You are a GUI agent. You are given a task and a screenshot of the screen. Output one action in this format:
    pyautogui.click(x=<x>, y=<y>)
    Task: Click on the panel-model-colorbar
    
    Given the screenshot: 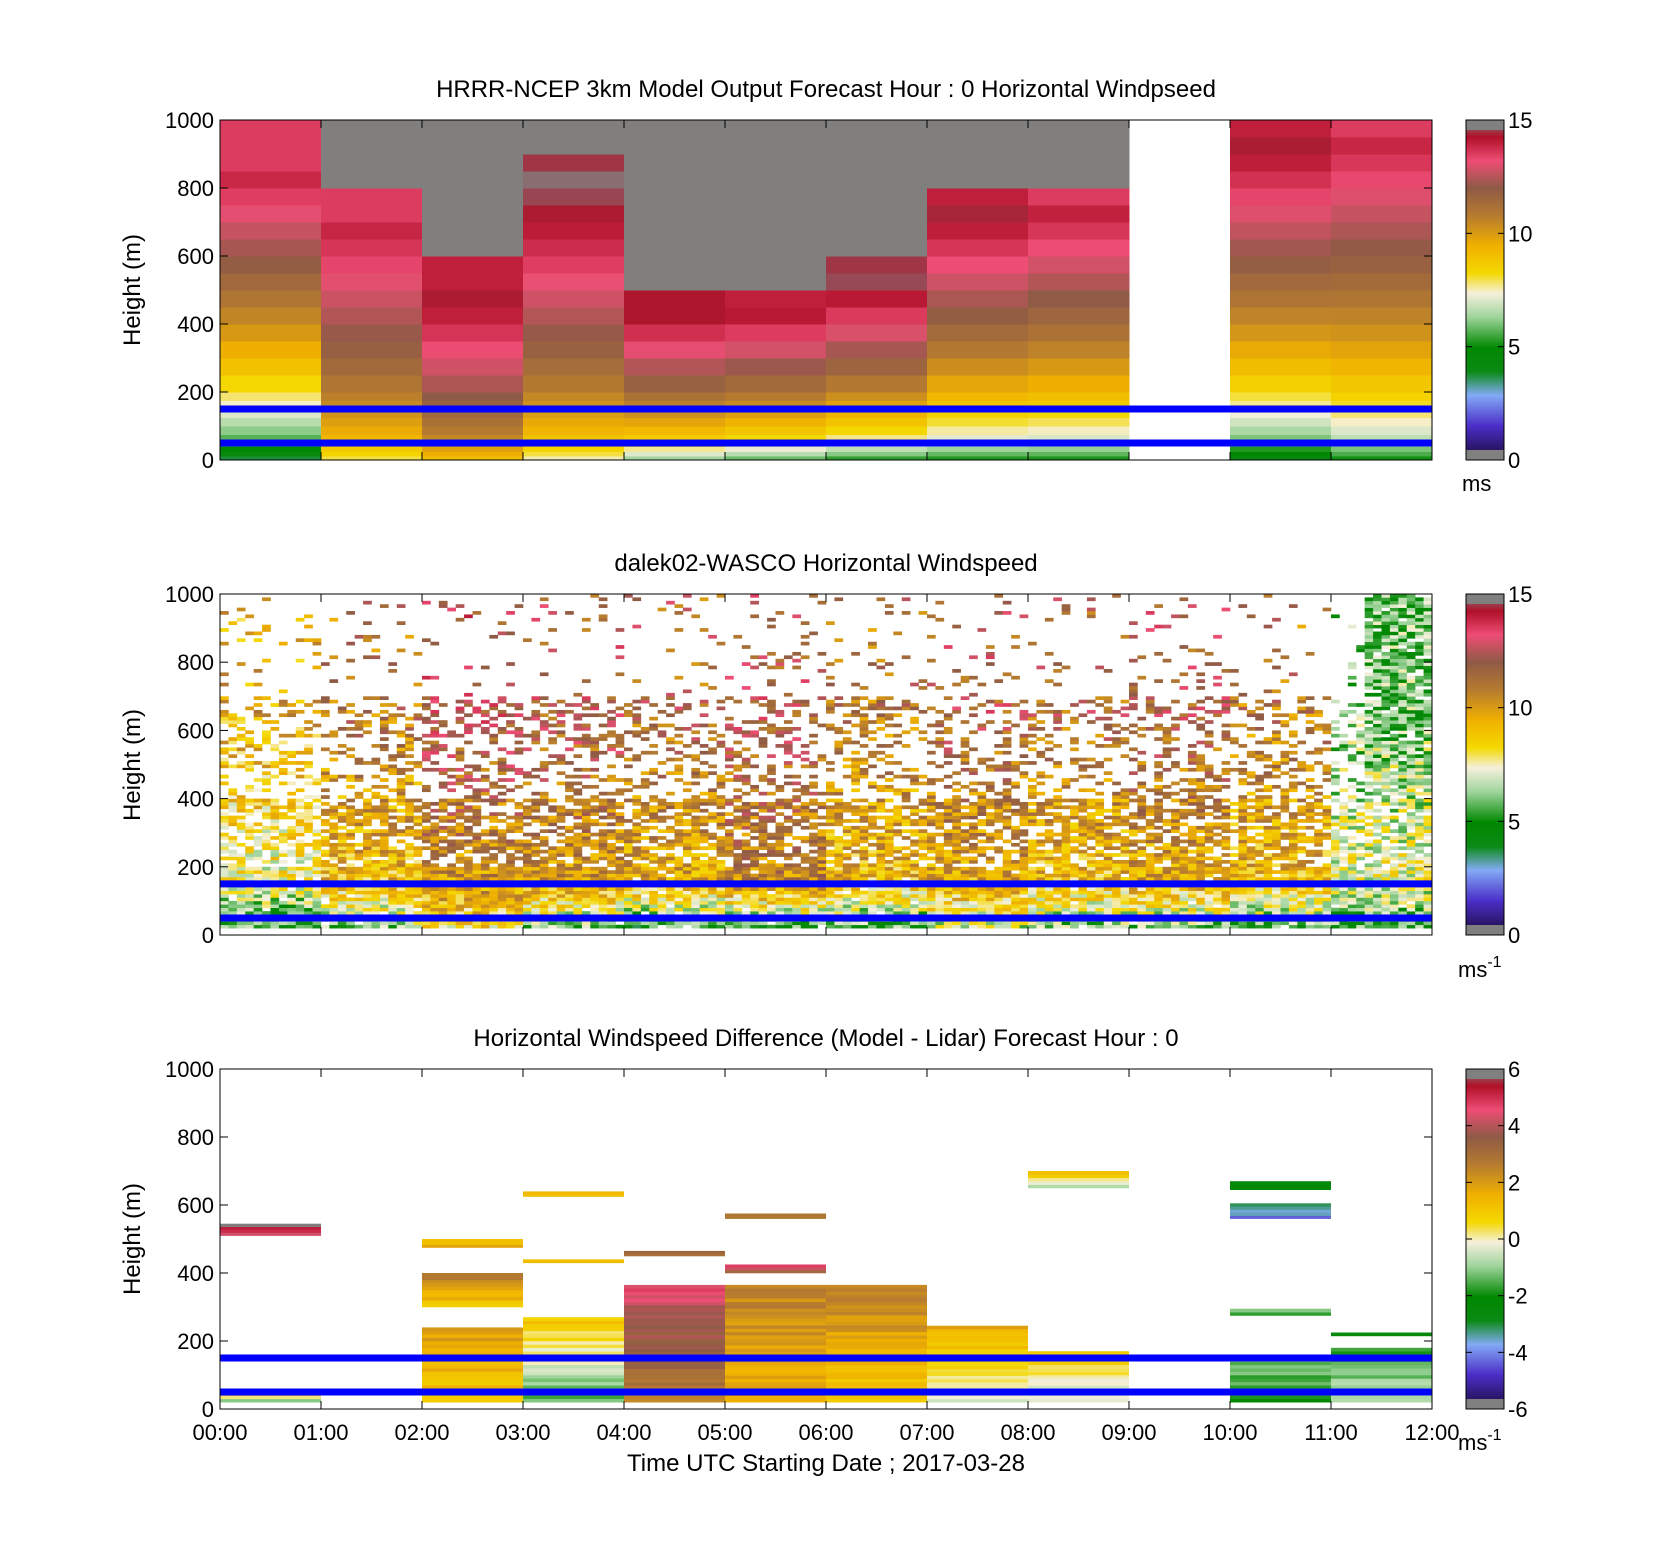 What is the action you would take?
    pyautogui.click(x=1485, y=290)
    